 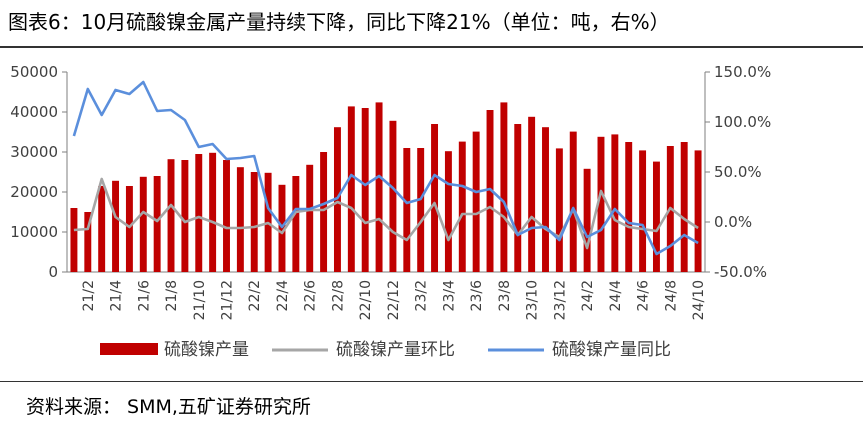 I want to click on x-tick-label: 23/4, so click(x=449, y=296).